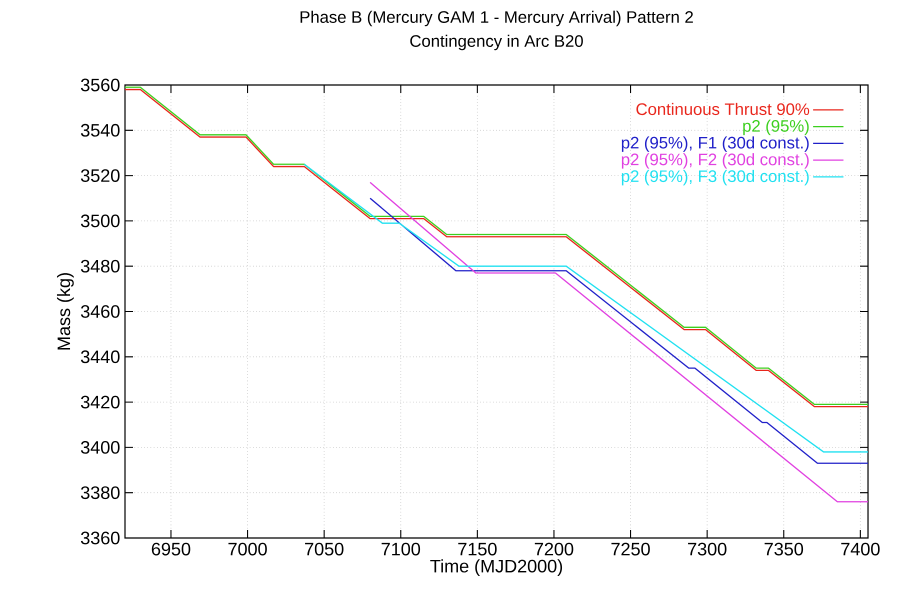  I want to click on x-tick-label: 7100, so click(401, 549).